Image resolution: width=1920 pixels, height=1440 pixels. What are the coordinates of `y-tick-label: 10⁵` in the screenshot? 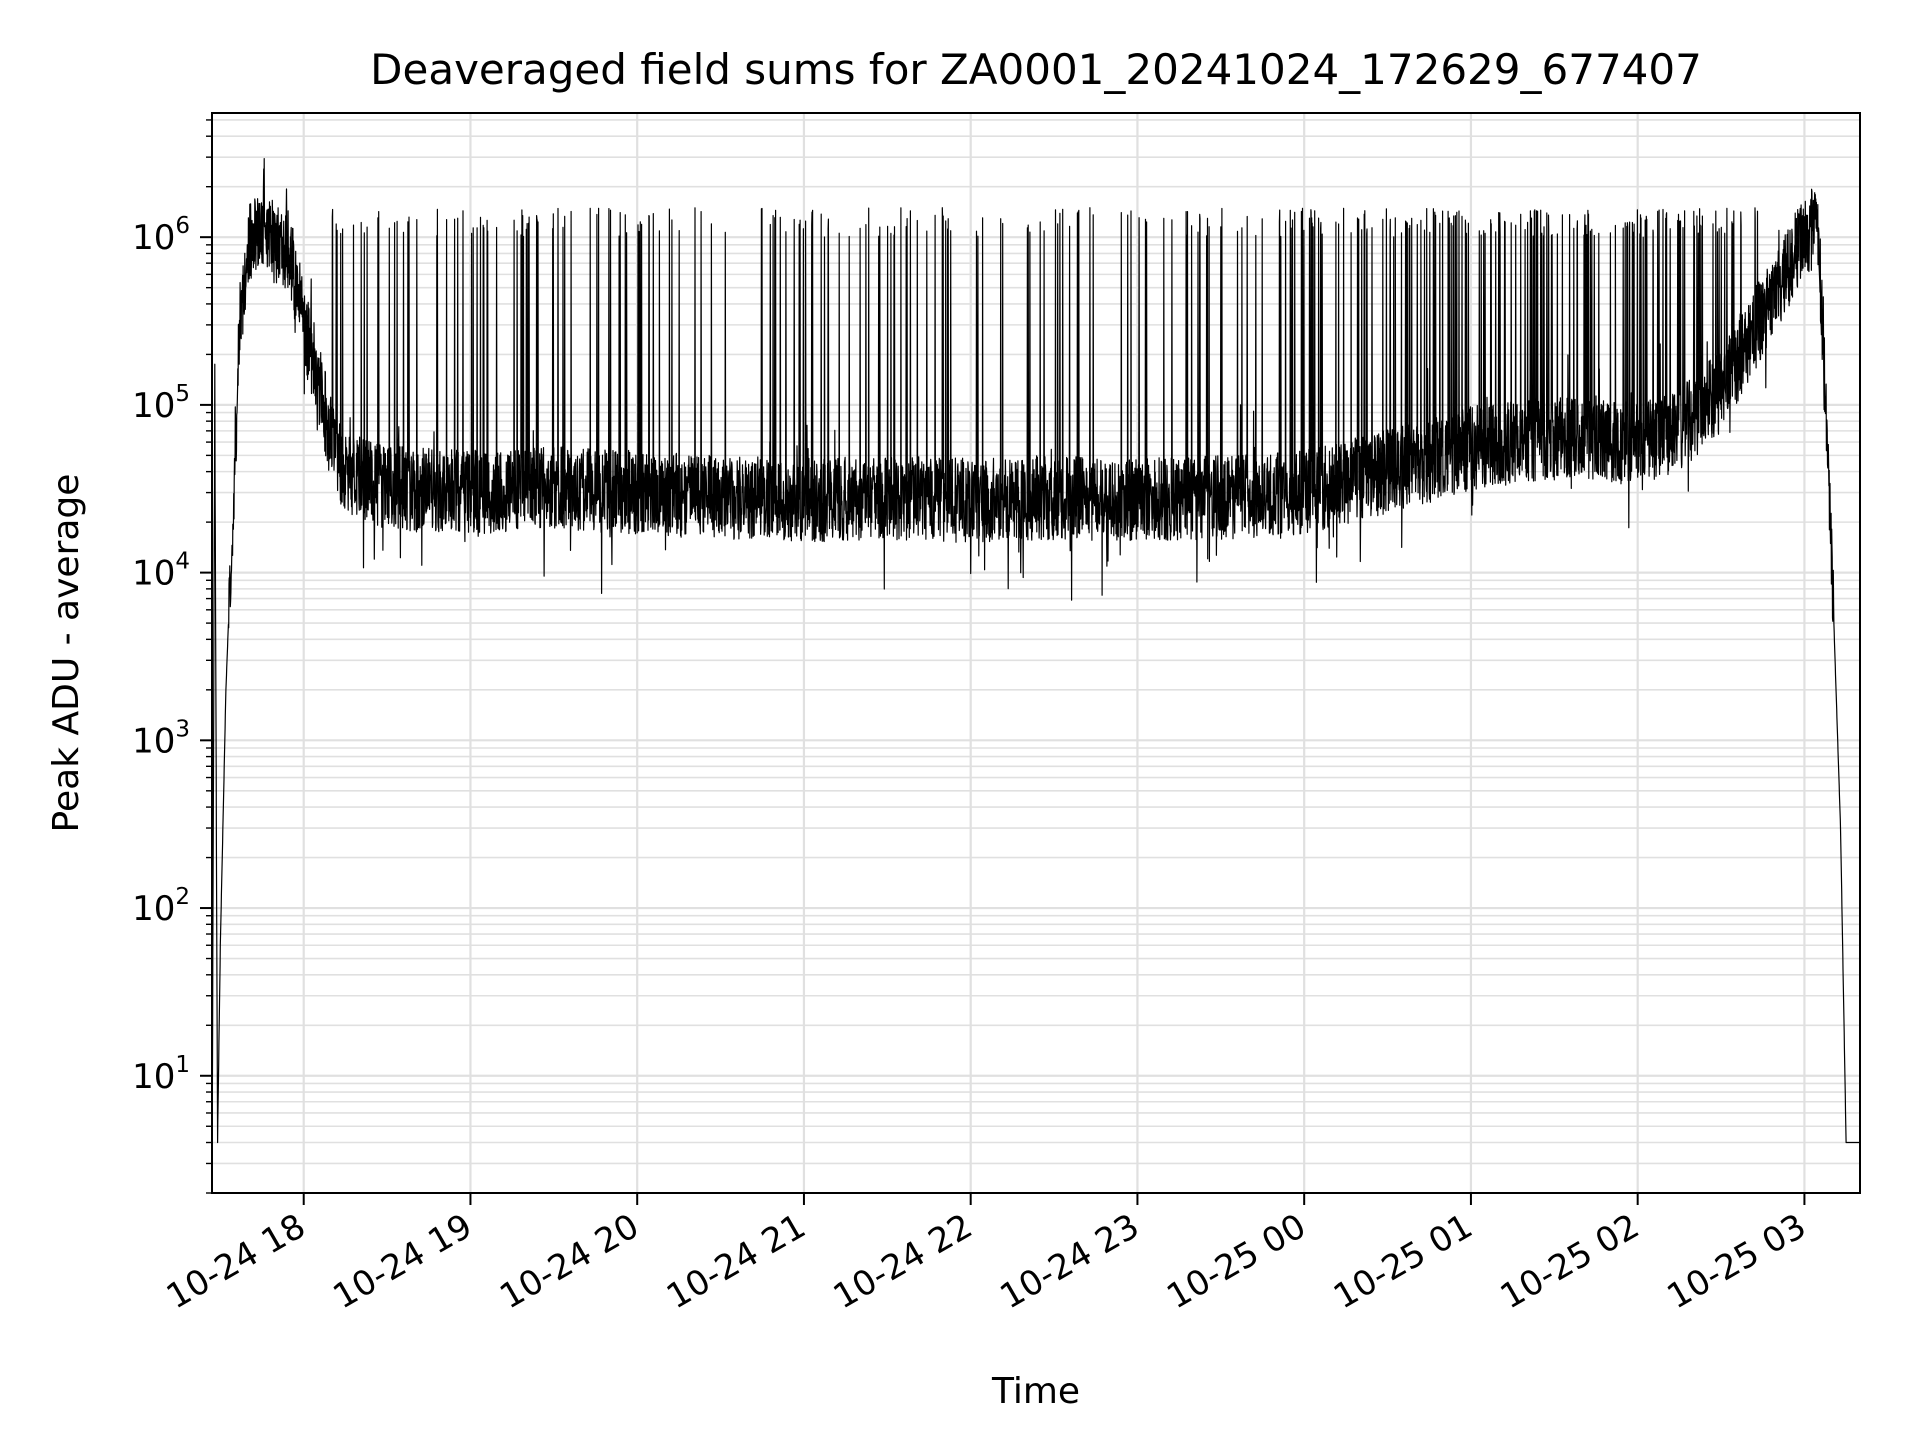 It's located at (161, 403).